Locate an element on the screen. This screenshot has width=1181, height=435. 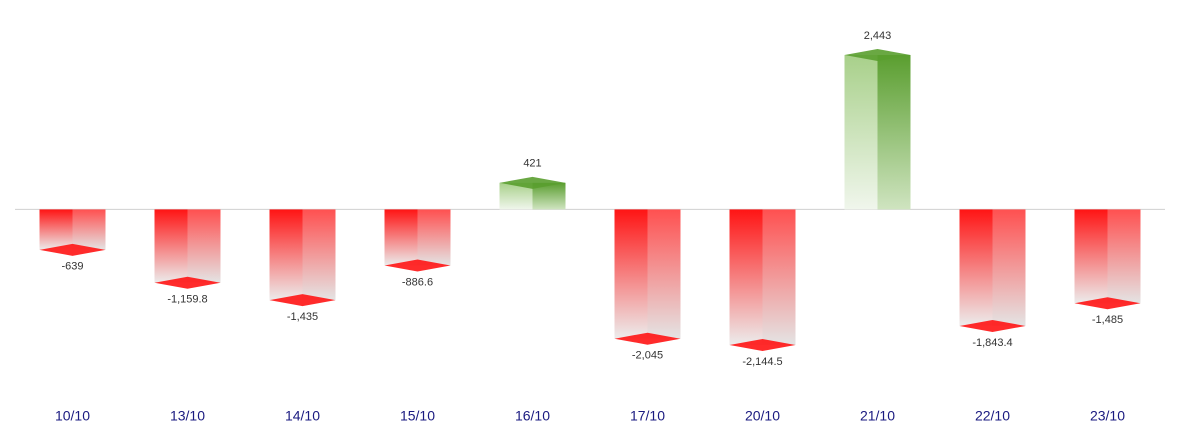
value-label: -1,435 is located at coordinates (302, 317).